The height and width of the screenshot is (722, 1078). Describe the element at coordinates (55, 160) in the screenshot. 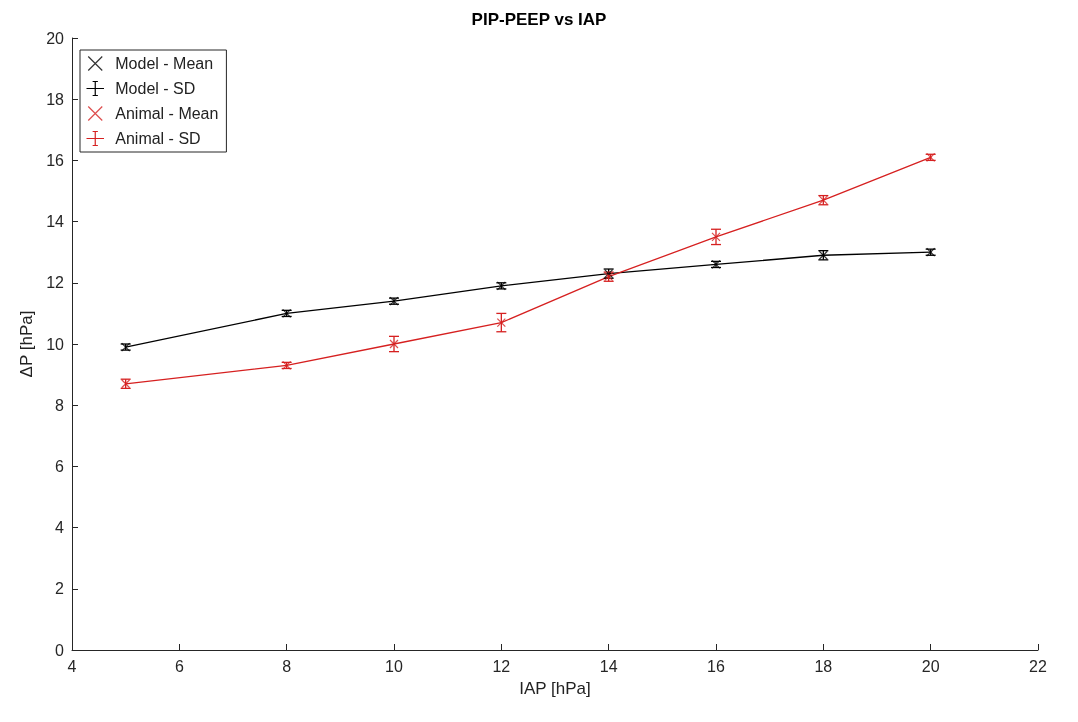

I see `y-tick-label: 16` at that location.